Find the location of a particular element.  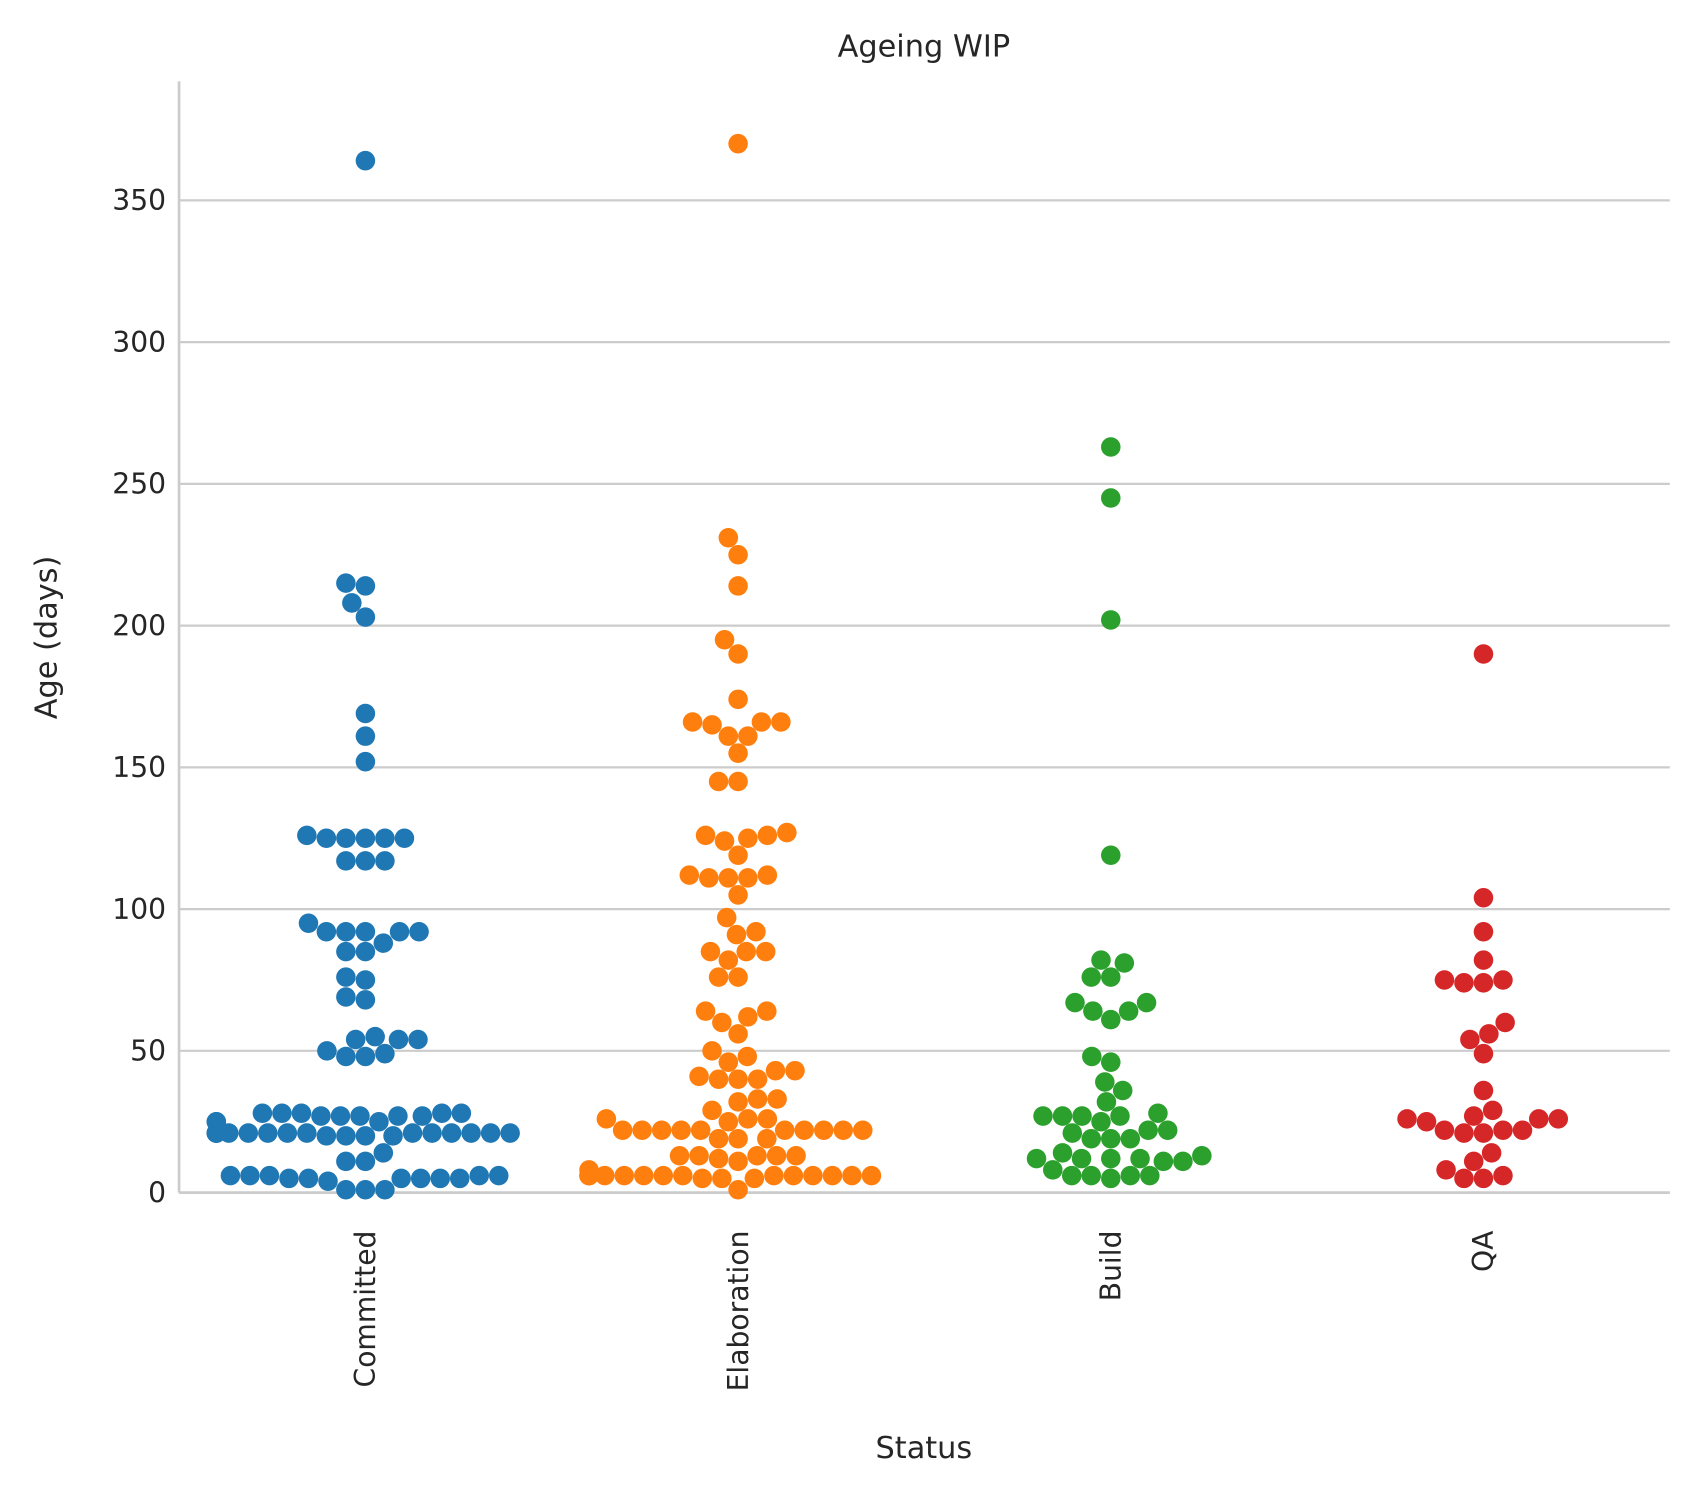

y-tick-label: 250 is located at coordinates (139, 484).